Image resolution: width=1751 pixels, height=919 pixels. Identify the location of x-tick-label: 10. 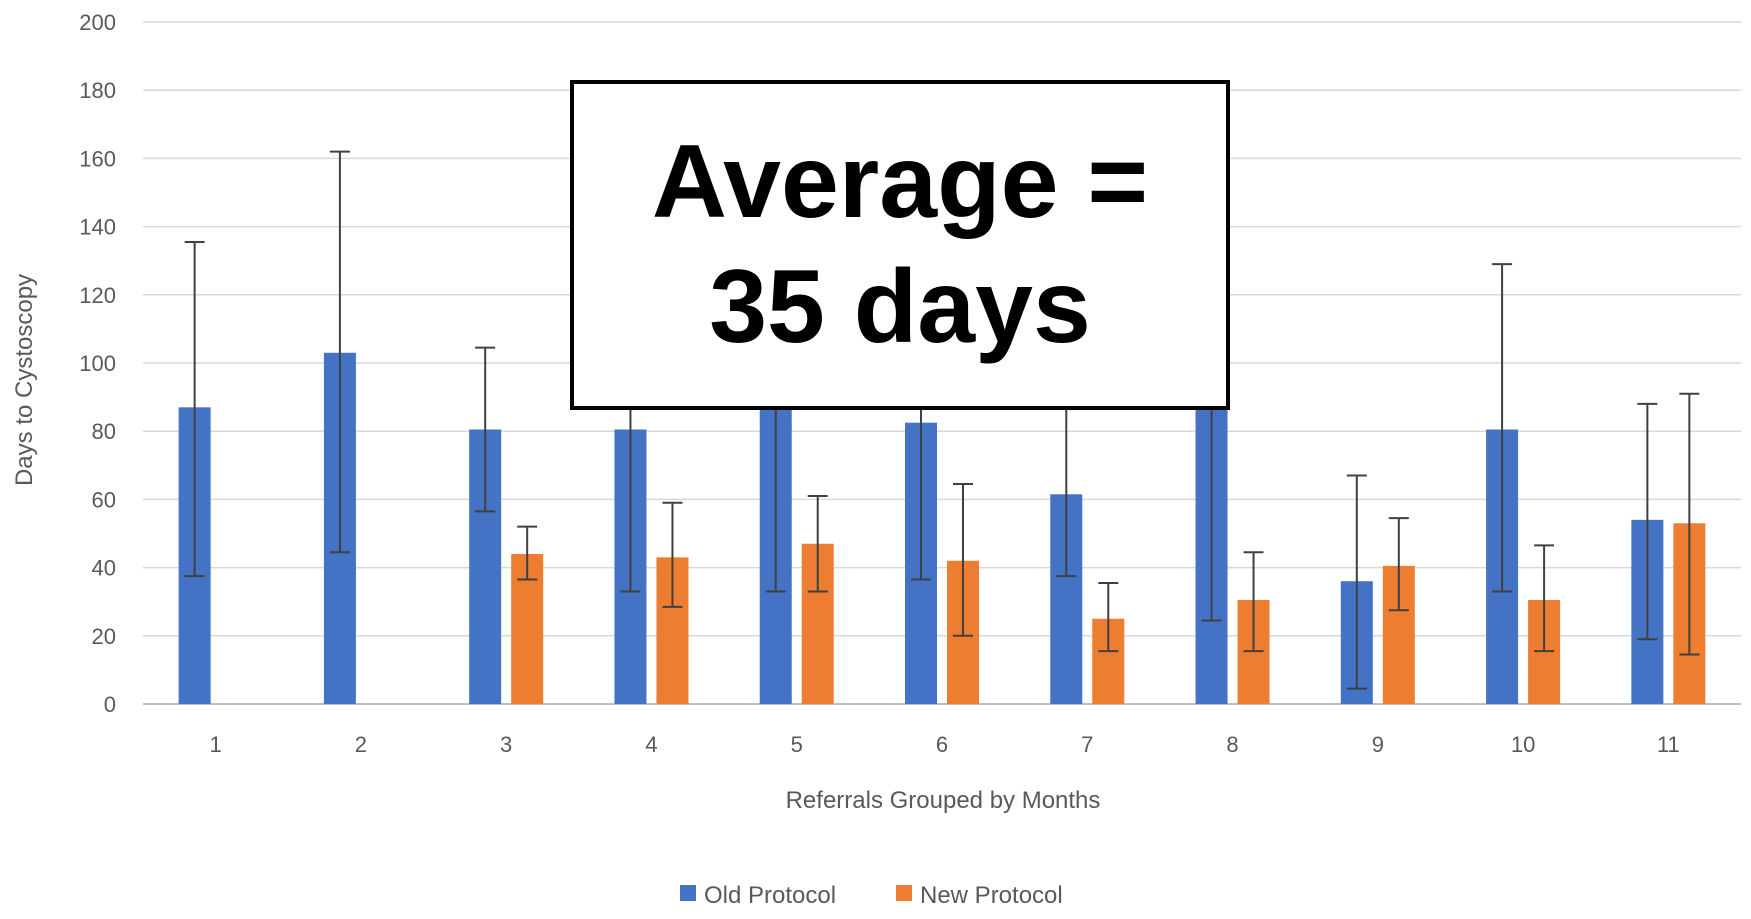
(1523, 744).